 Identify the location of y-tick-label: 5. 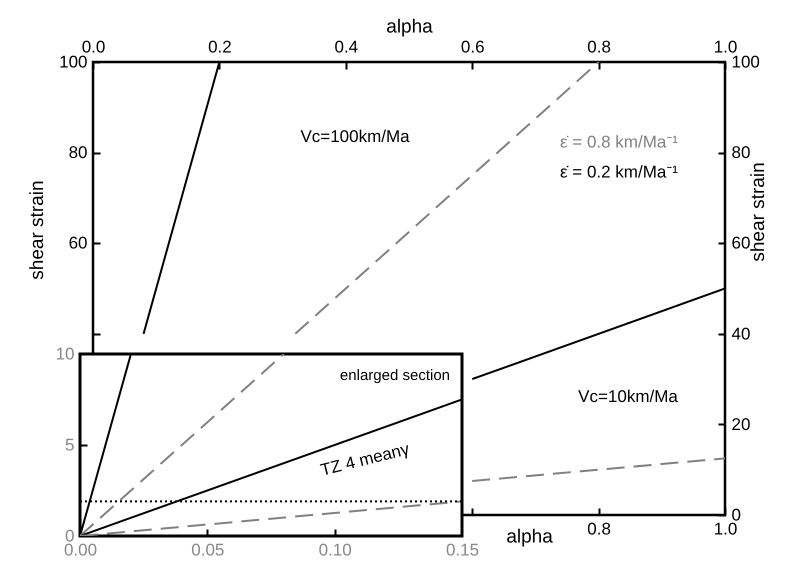
(69, 445).